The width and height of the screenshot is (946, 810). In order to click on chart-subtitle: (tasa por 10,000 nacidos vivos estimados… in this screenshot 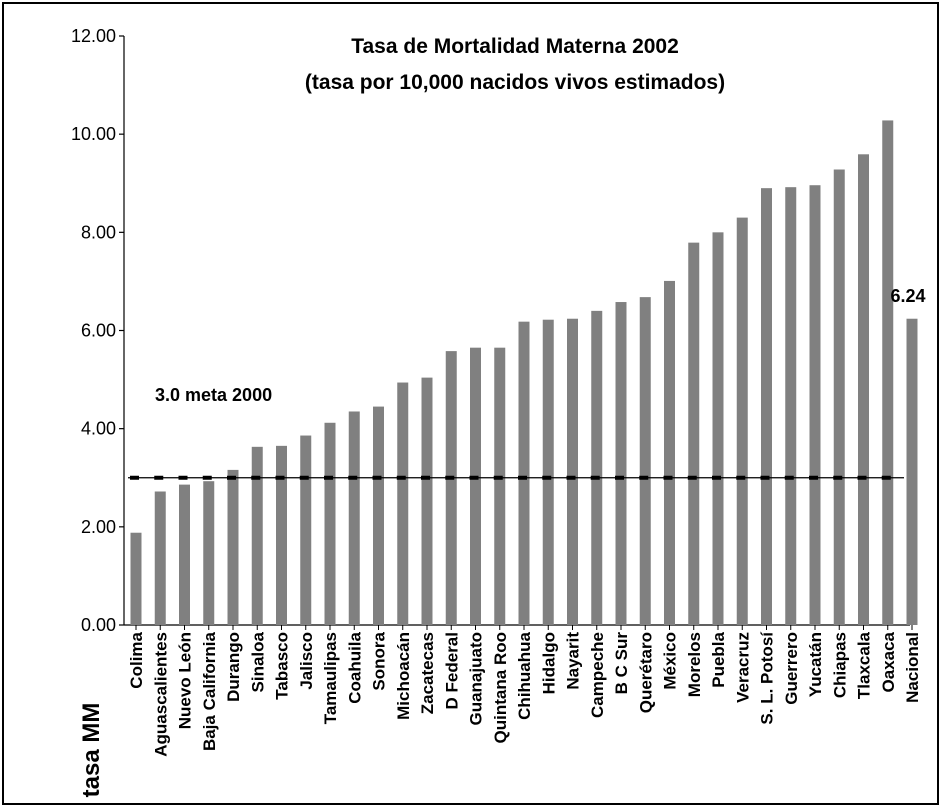, I will do `click(515, 82)`.